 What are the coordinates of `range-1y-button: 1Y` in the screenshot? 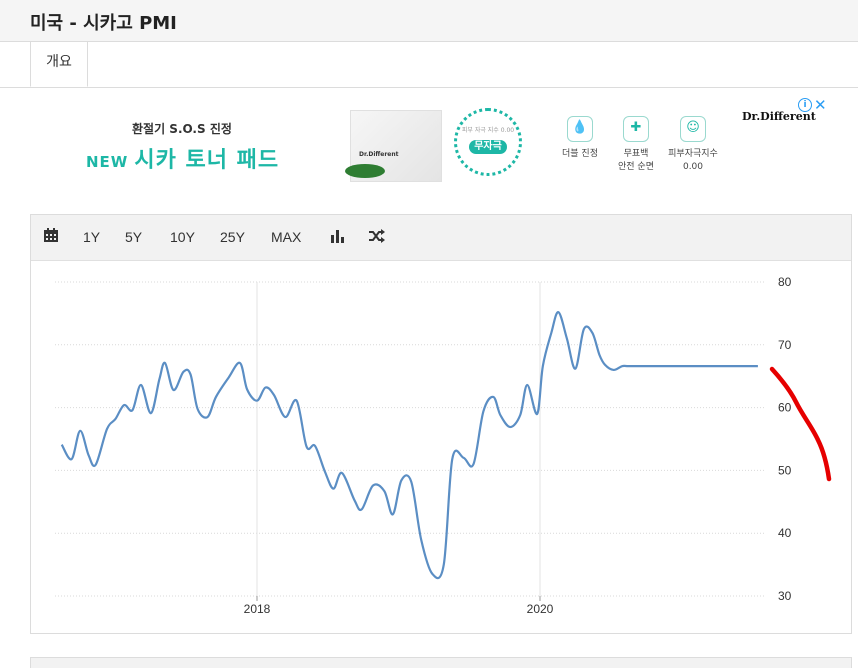 It's located at (92, 237).